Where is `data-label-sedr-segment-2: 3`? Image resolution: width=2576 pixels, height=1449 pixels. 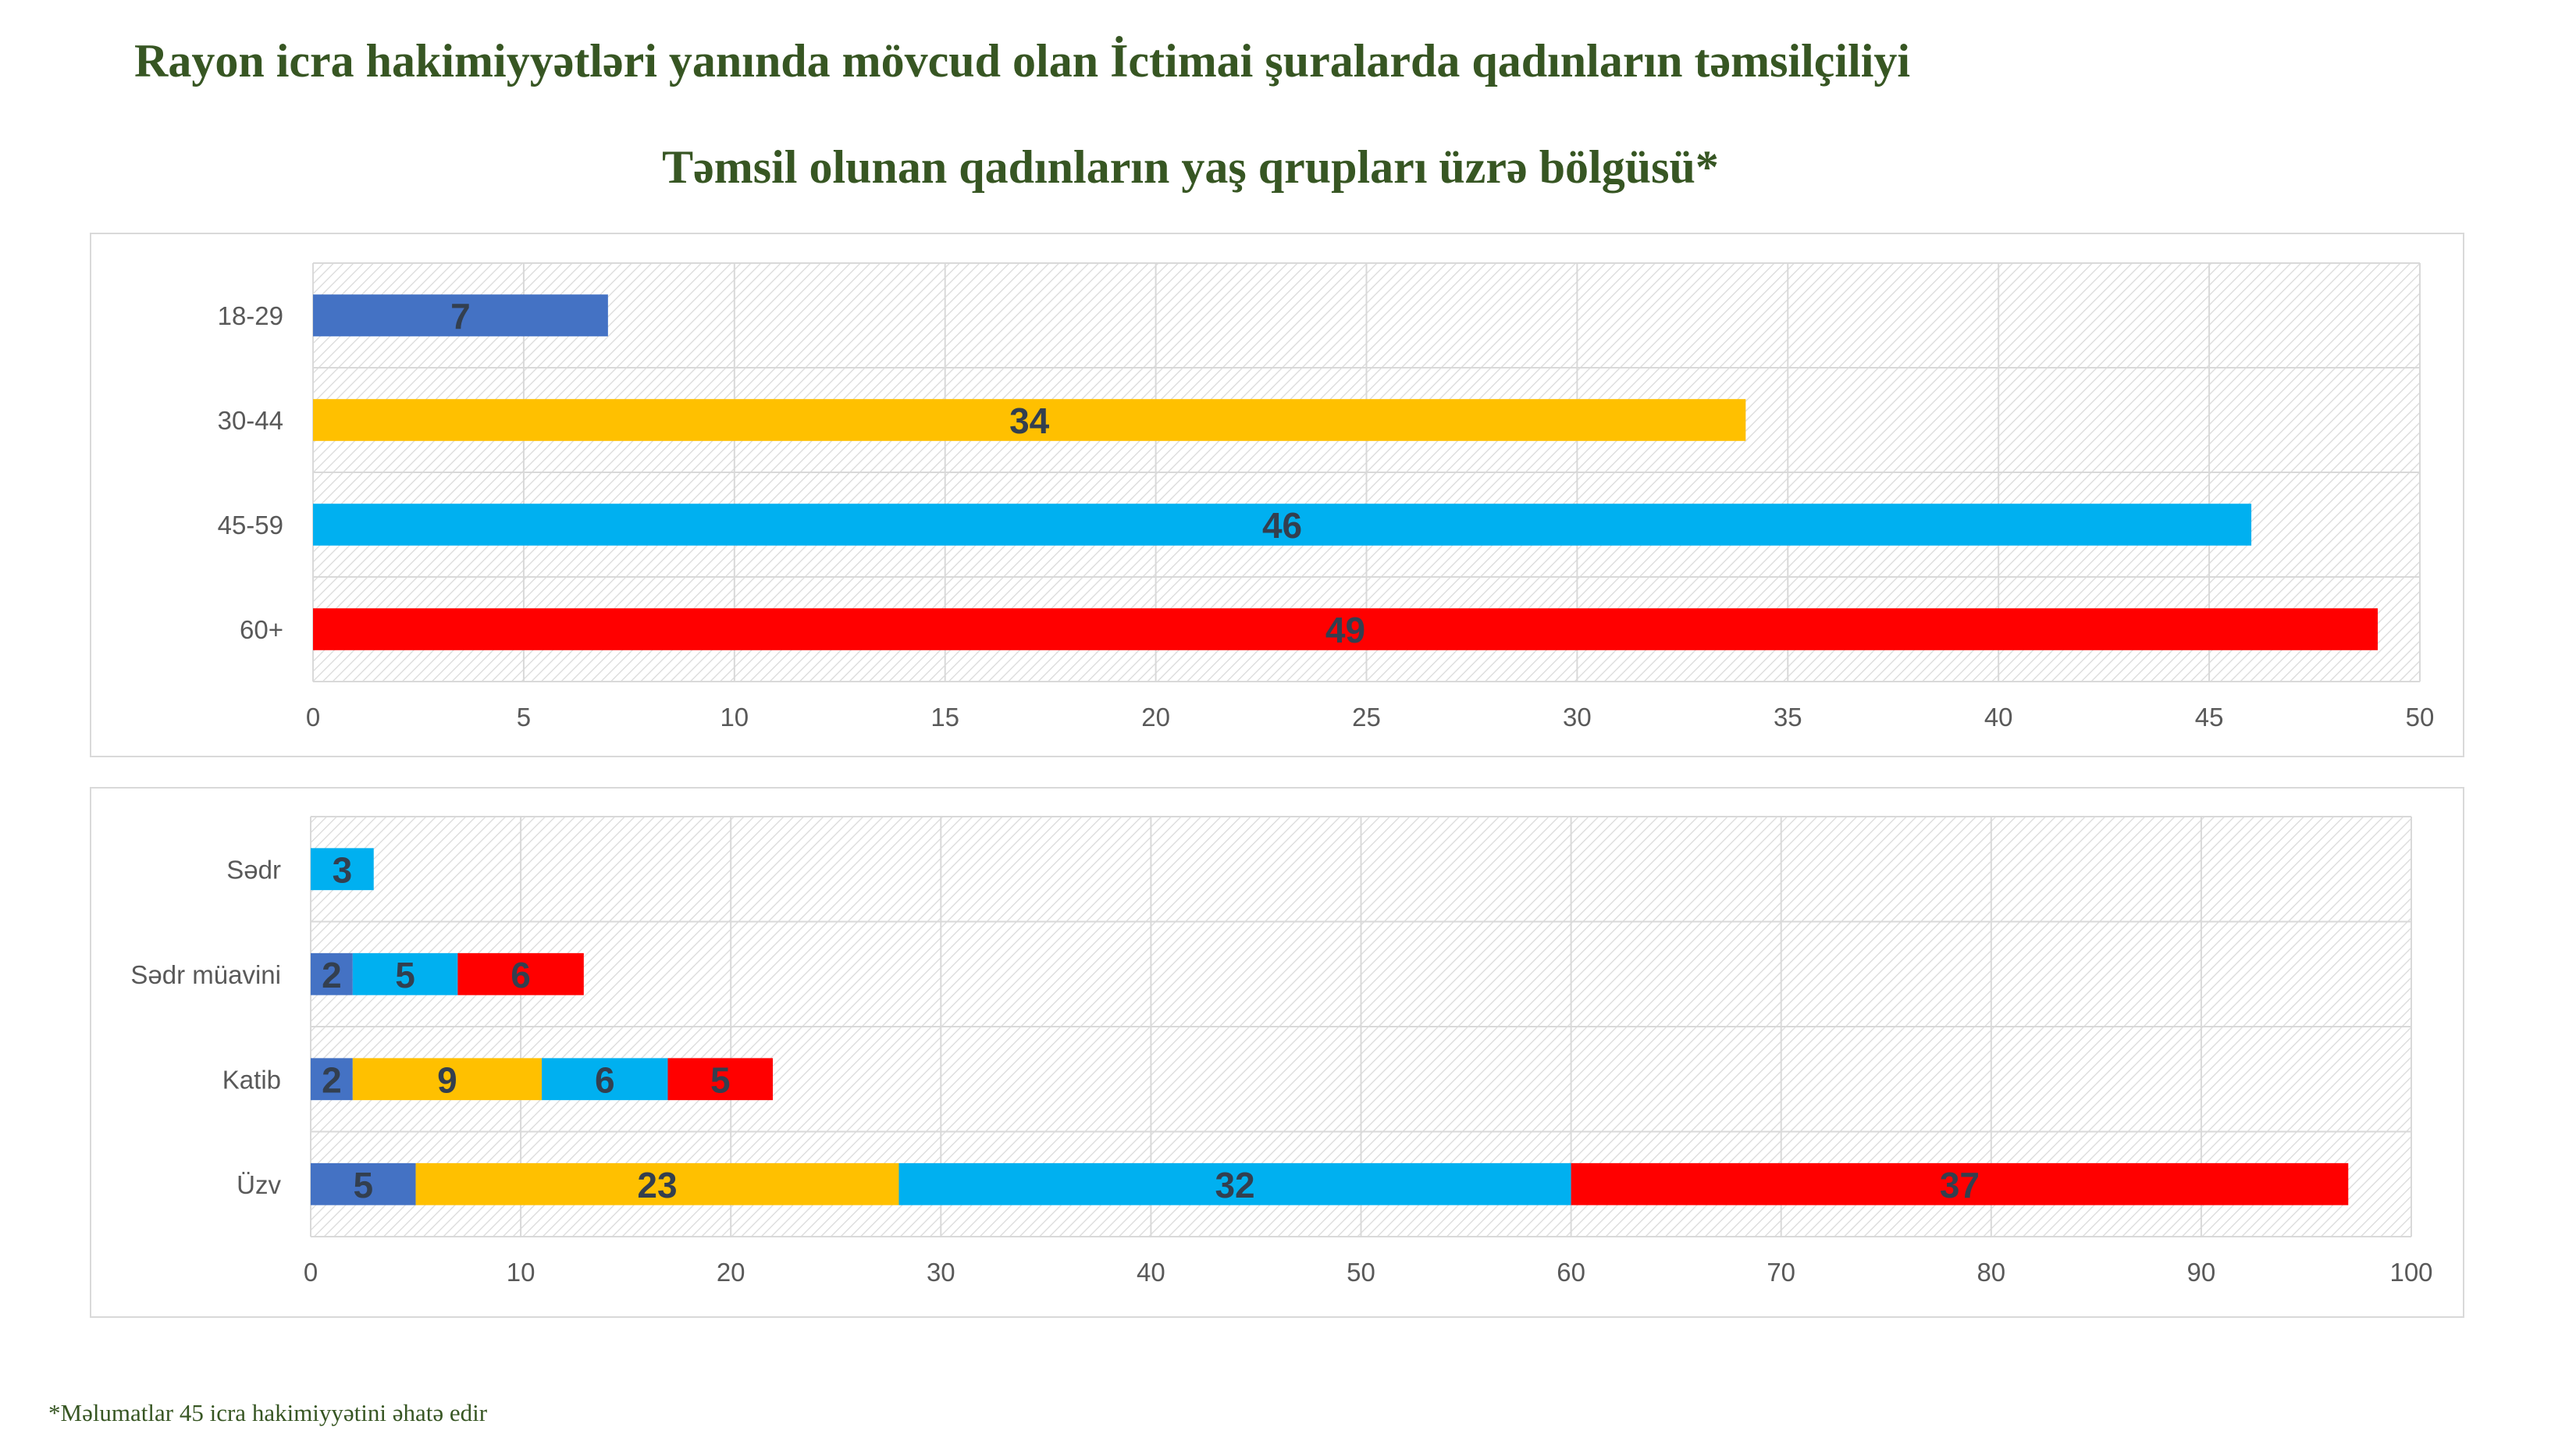 data-label-sedr-segment-2: 3 is located at coordinates (343, 870).